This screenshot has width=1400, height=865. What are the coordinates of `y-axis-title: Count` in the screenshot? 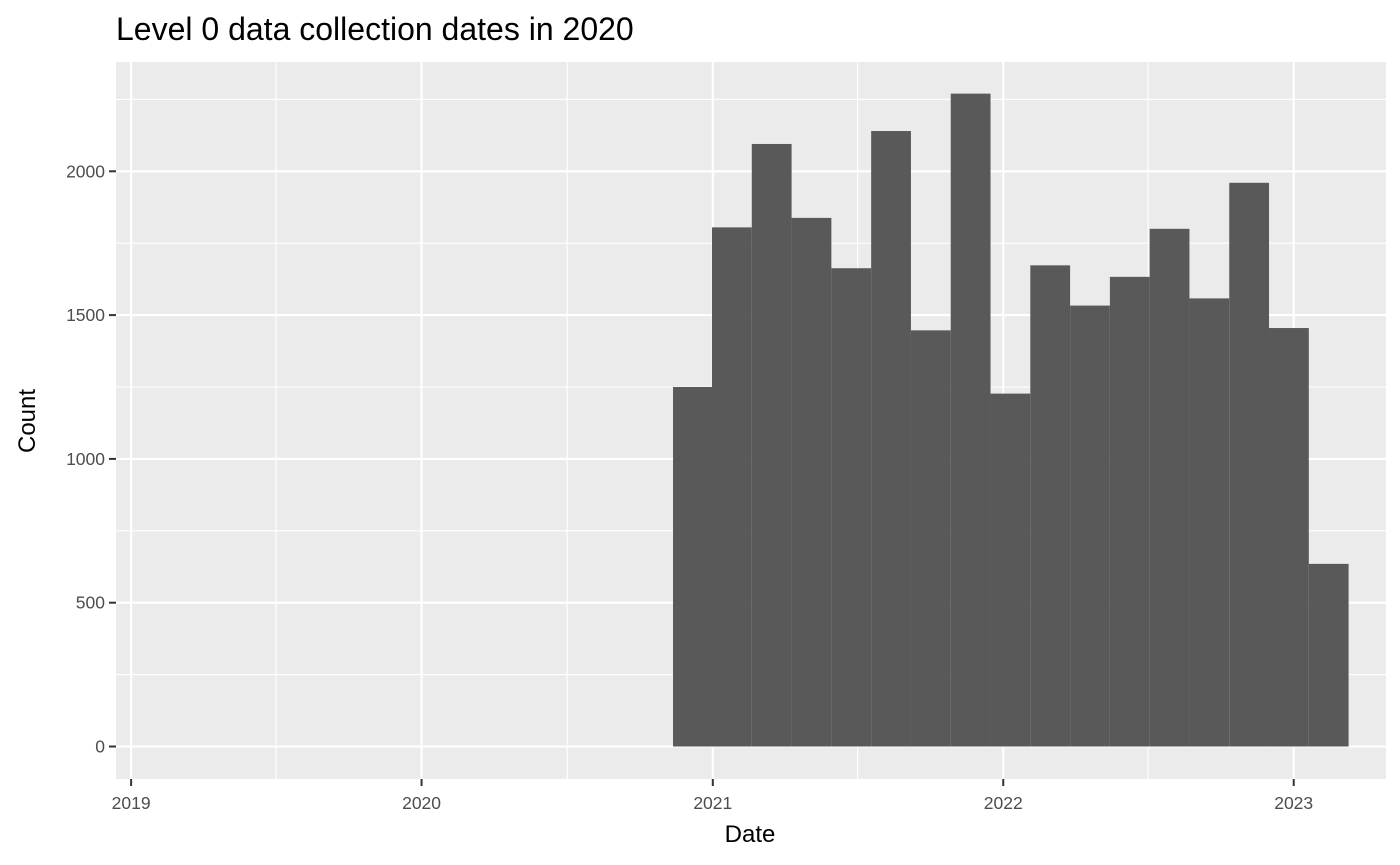 It's located at (27, 421).